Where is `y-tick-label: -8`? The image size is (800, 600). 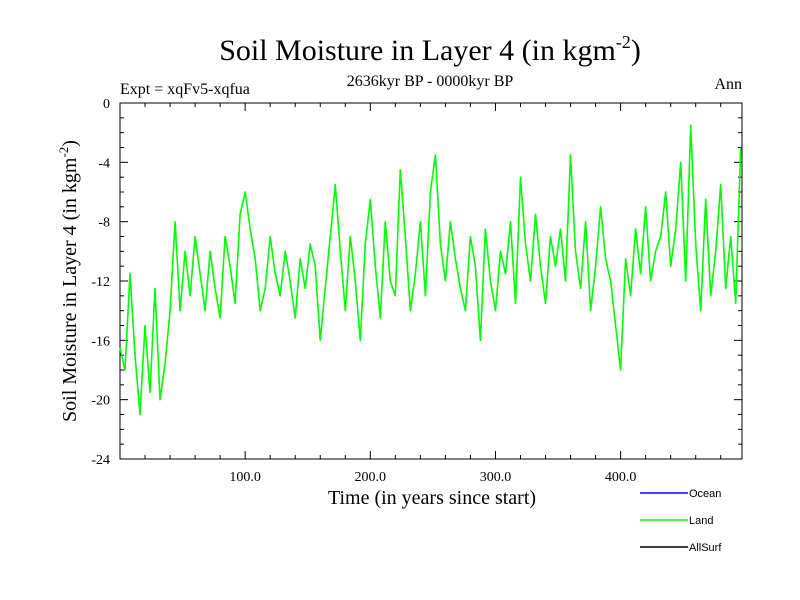 y-tick-label: -8 is located at coordinates (104, 223).